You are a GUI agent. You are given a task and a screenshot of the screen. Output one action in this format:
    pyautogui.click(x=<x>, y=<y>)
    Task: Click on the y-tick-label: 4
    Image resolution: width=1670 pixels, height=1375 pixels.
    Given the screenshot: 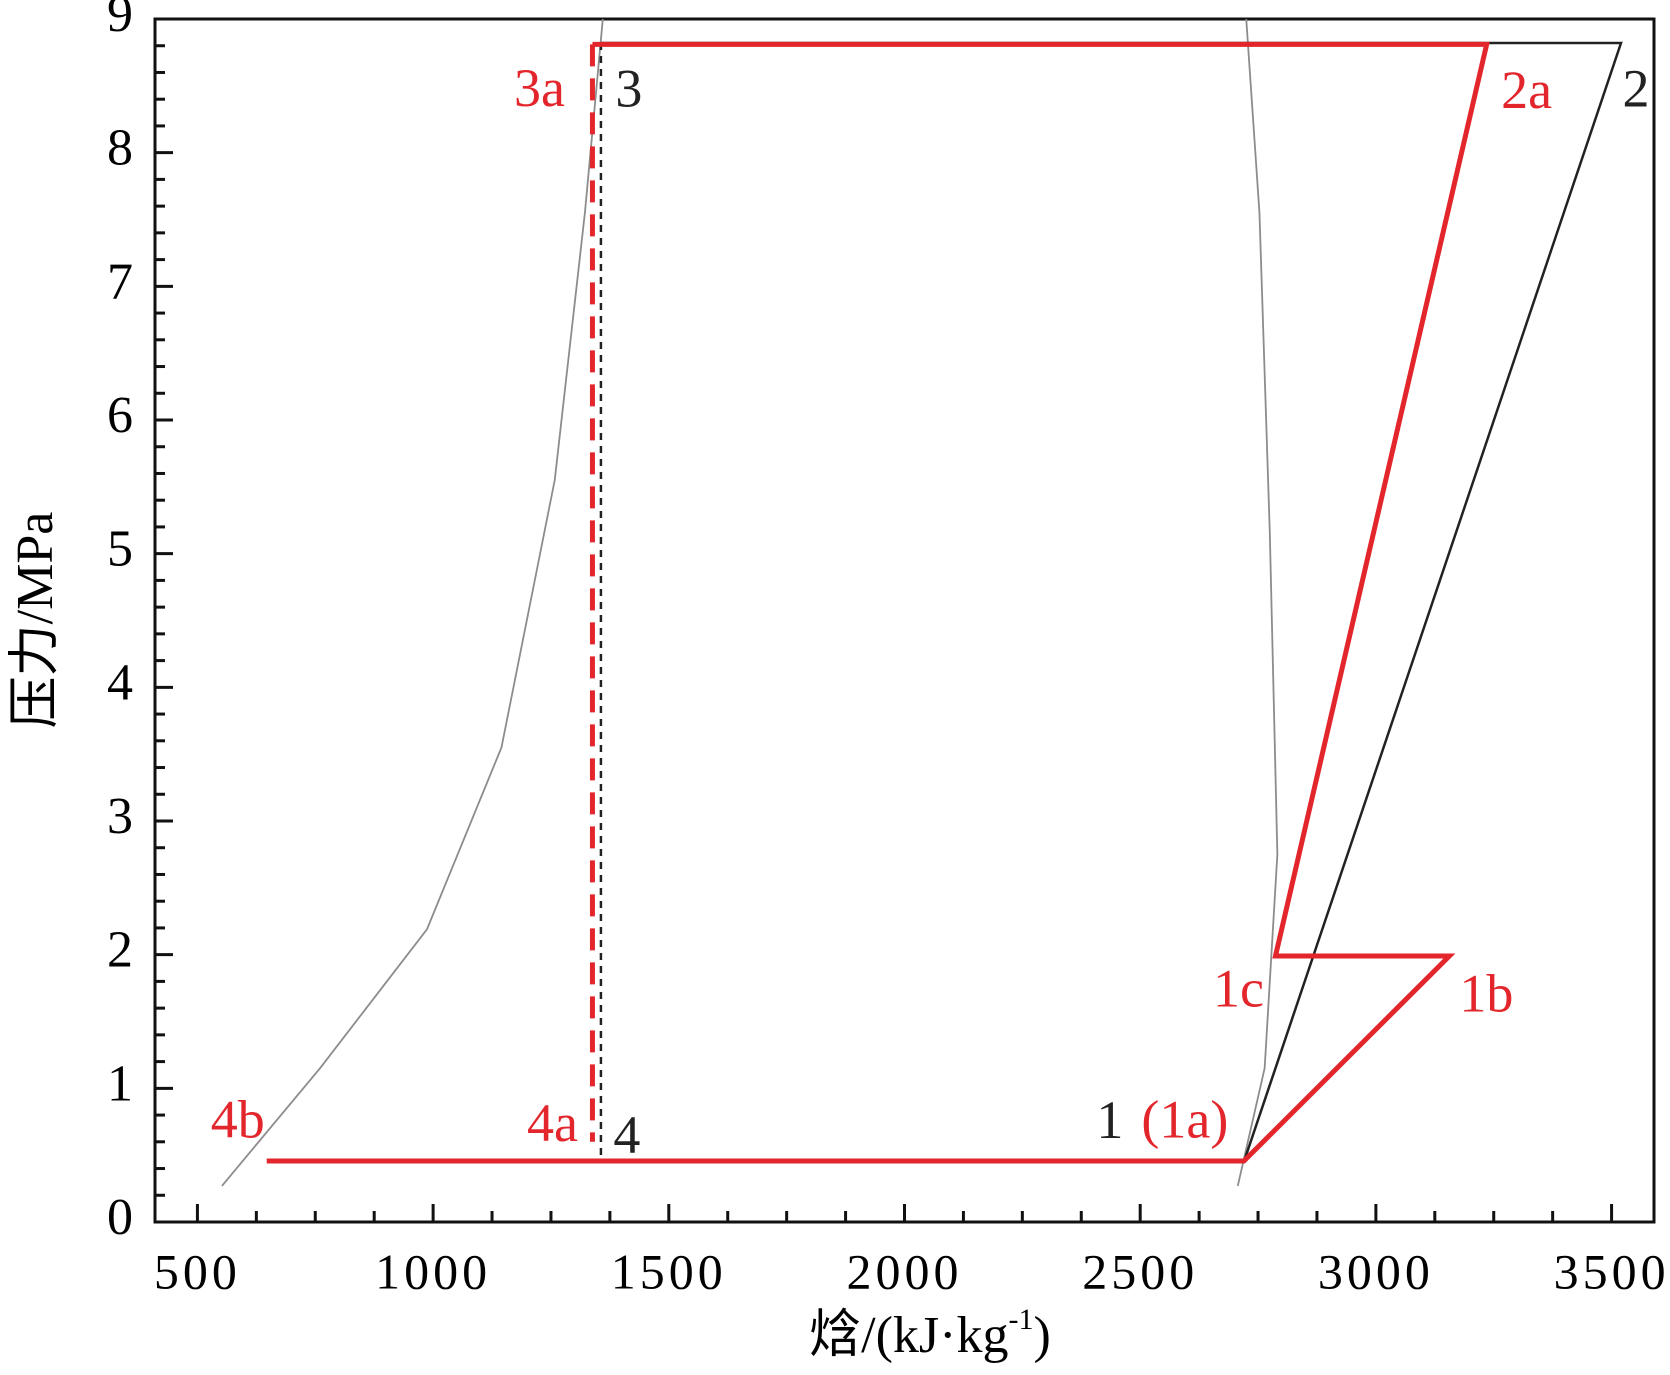 What is the action you would take?
    pyautogui.click(x=120, y=682)
    